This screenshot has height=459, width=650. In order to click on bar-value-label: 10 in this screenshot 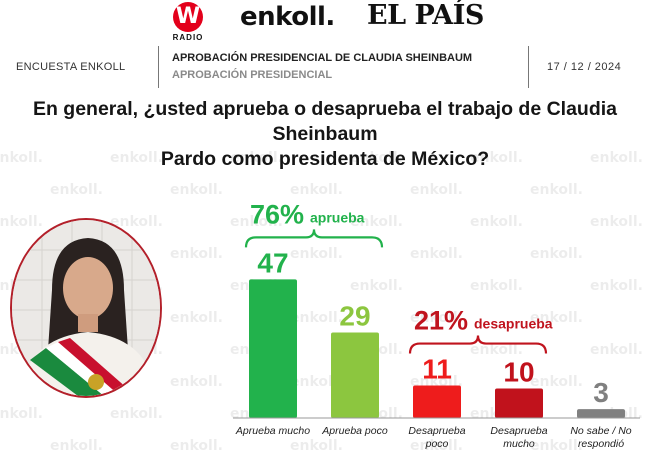, I will do `click(518, 372)`.